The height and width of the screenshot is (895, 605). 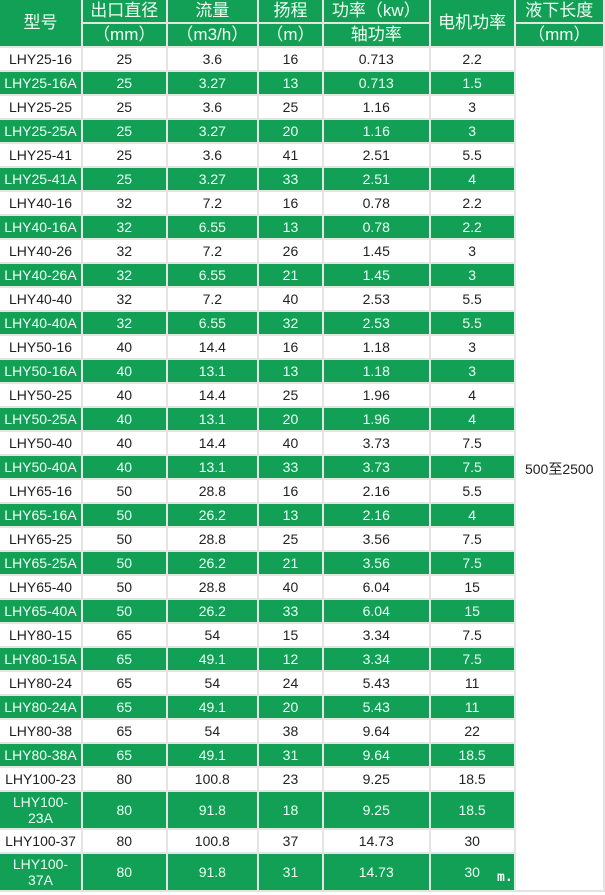 I want to click on table-row: LHY25-41 25 3.6 41 2.51 5.5, so click(x=301, y=155).